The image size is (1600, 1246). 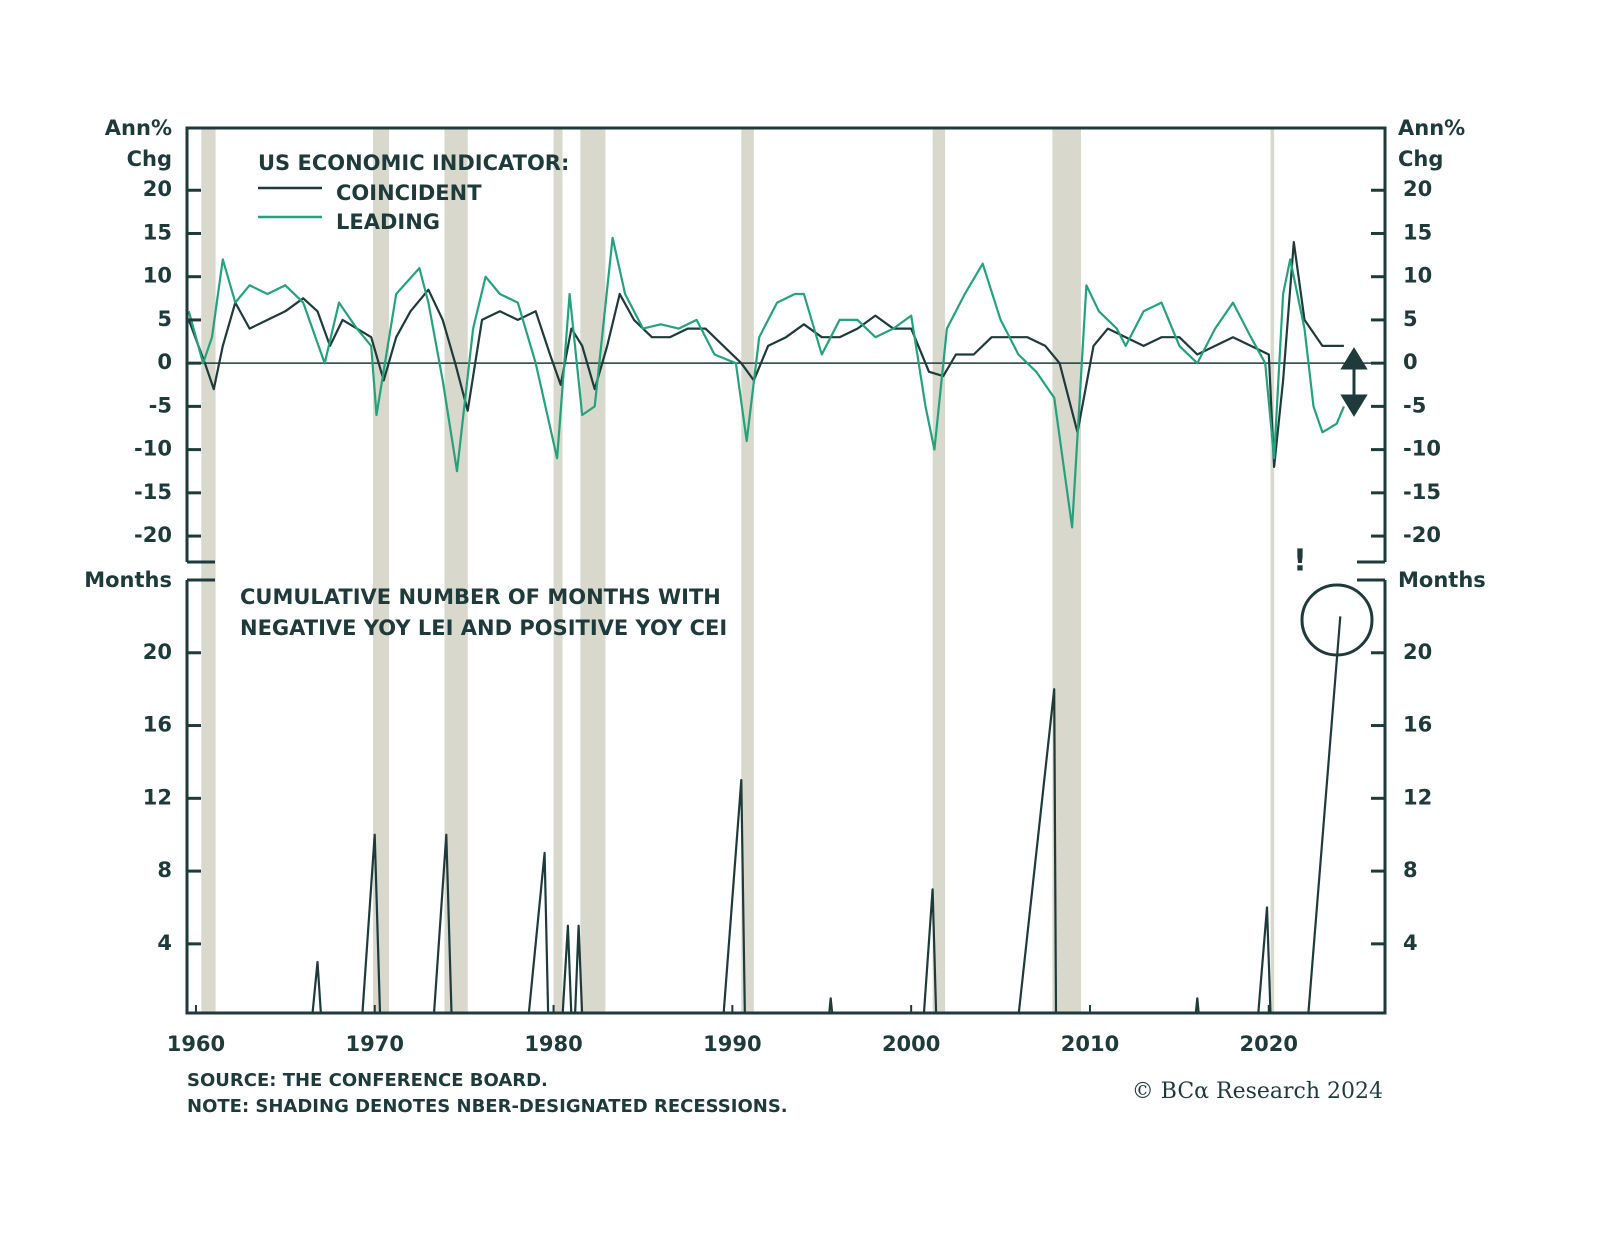 What do you see at coordinates (1414, 405) in the screenshot?
I see `y2-tick-label: -5` at bounding box center [1414, 405].